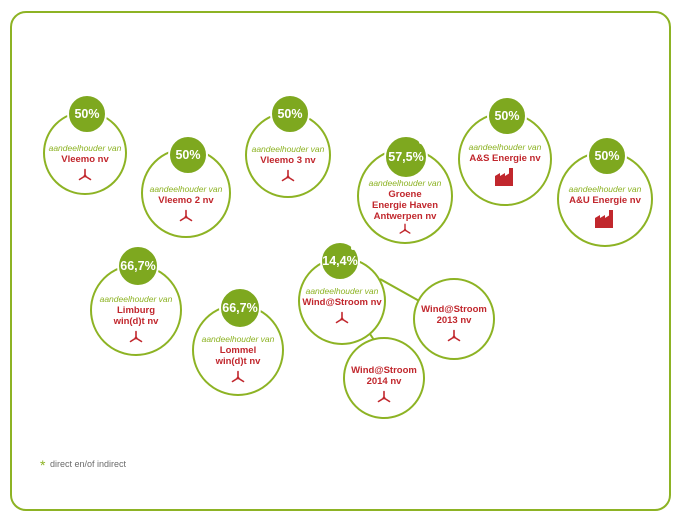 The height and width of the screenshot is (520, 684). I want to click on company-name-line: 2013 nv, so click(454, 320).